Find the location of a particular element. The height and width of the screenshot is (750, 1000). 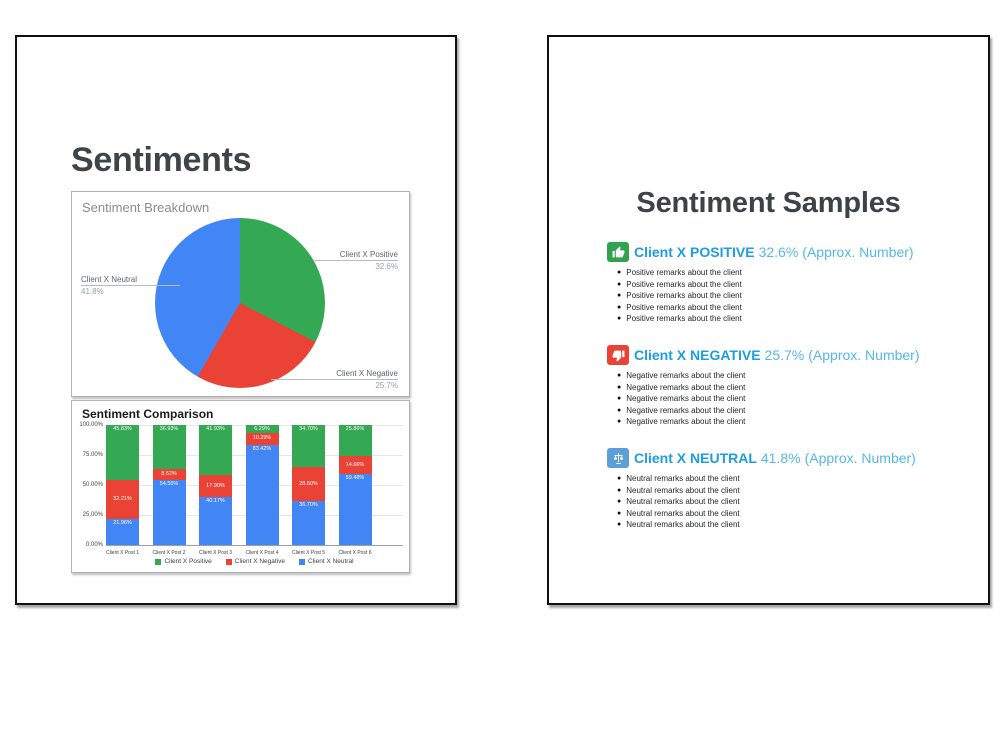

section-positive-title: Client X POSITIVE is located at coordinates (694, 252).